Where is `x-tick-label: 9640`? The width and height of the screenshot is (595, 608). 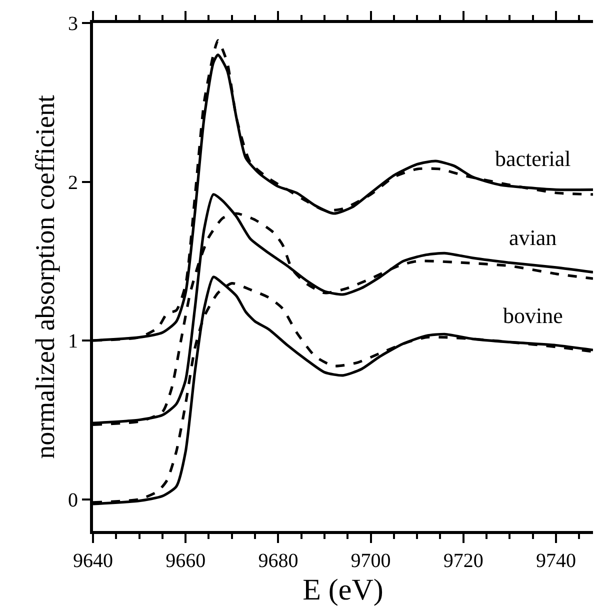 x-tick-label: 9640 is located at coordinates (93, 561).